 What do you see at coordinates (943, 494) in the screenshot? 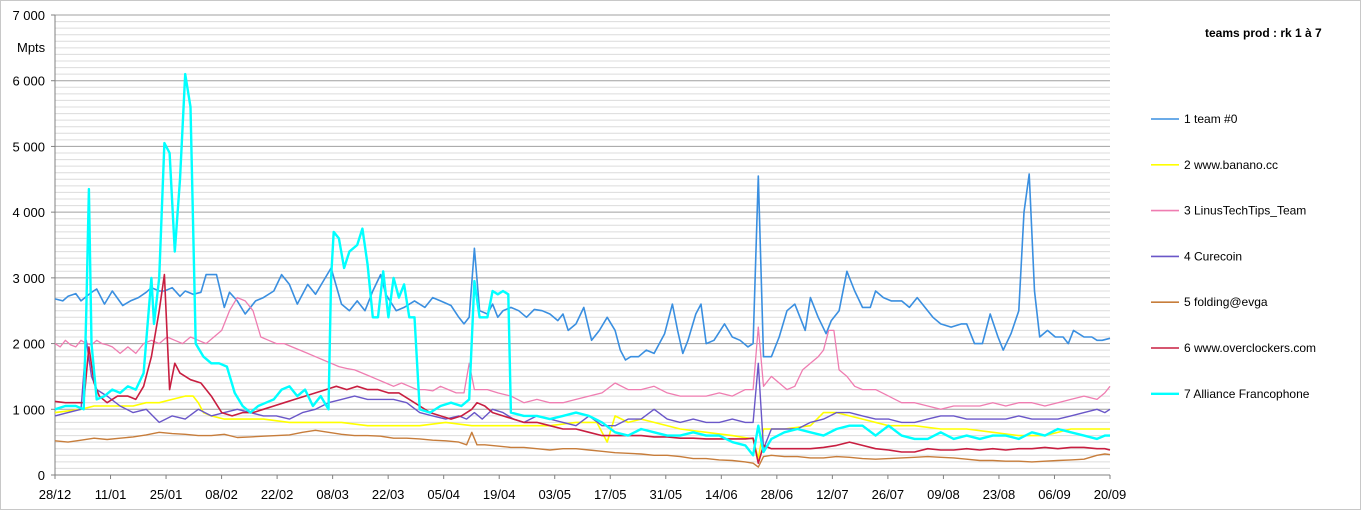
I see `x-tick-label: 09/08` at bounding box center [943, 494].